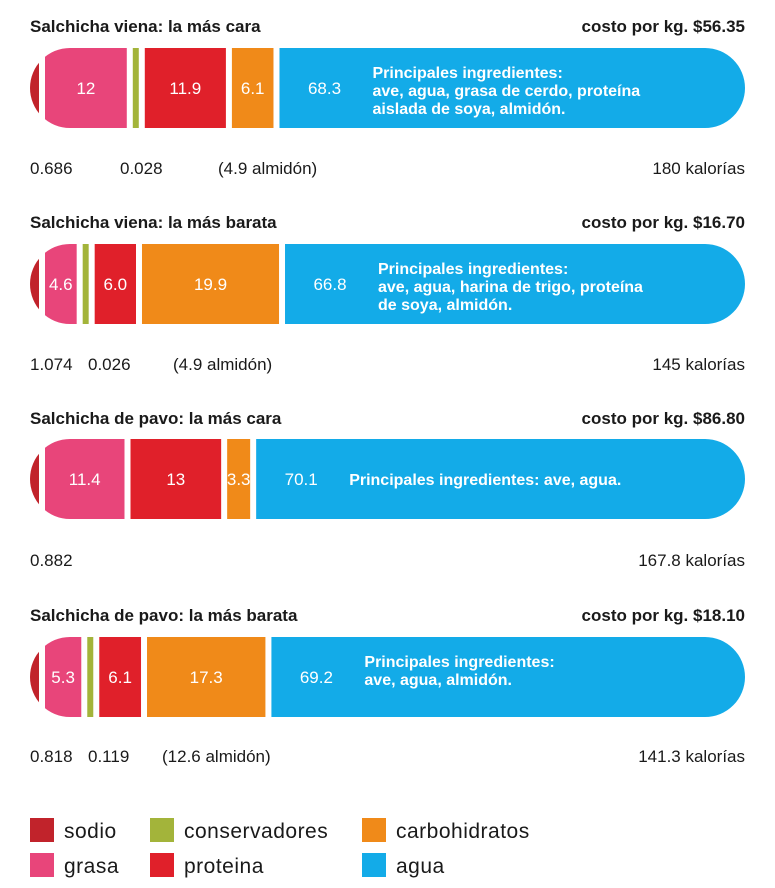  I want to click on legend-item-sodio: sodio, so click(73, 830).